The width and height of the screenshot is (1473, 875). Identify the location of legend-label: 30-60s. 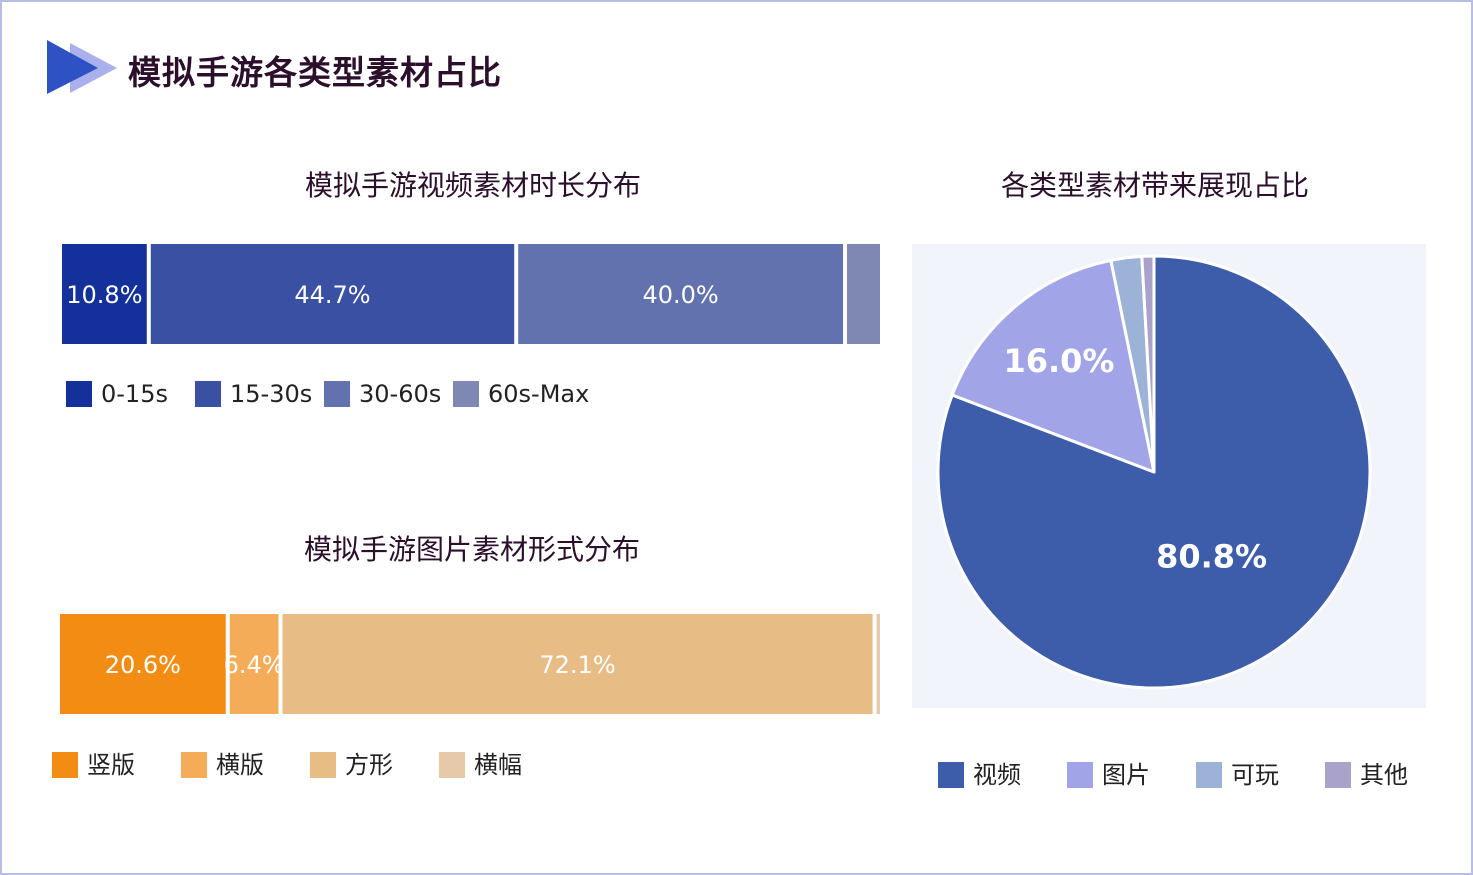
(400, 394).